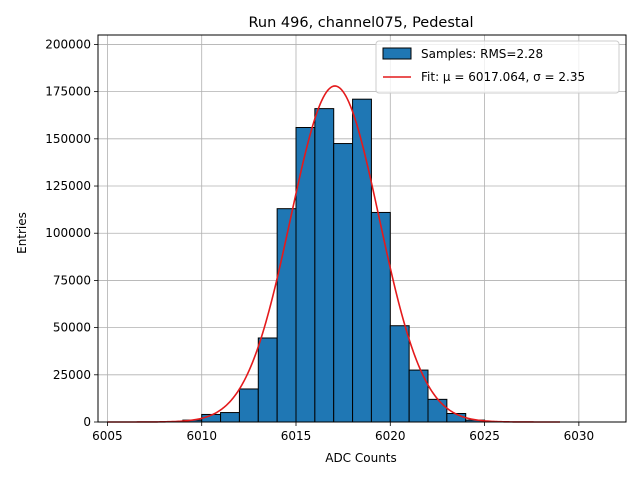 The image size is (640, 480). I want to click on x-tick-label: 6020, so click(390, 436).